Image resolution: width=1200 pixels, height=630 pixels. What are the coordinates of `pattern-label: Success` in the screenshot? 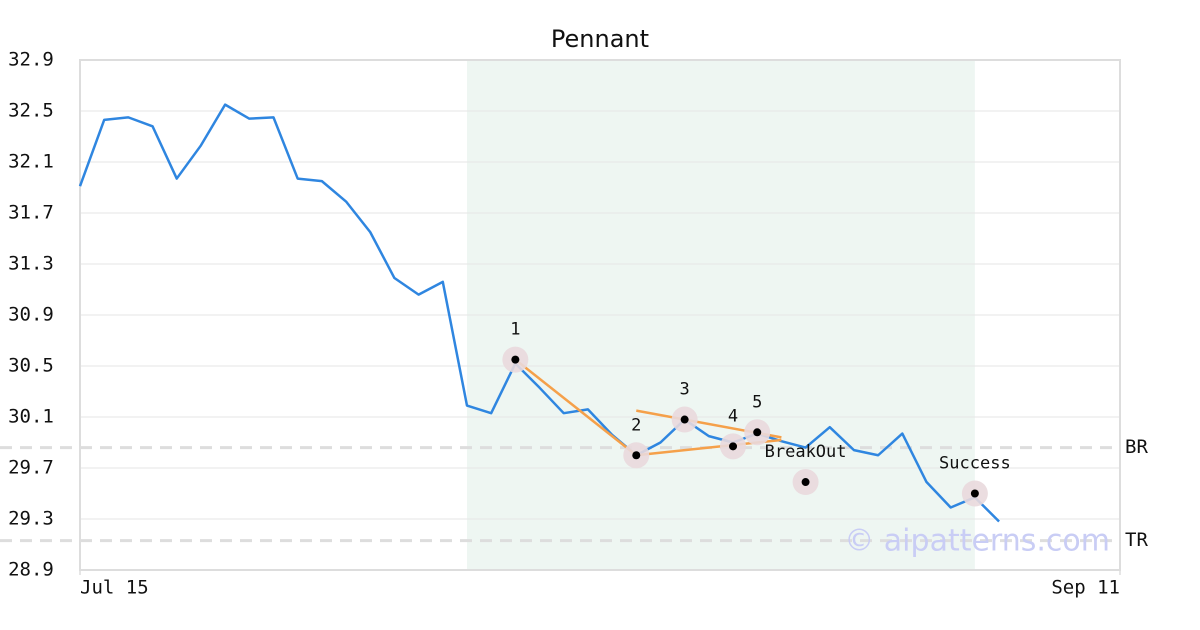 It's located at (975, 464).